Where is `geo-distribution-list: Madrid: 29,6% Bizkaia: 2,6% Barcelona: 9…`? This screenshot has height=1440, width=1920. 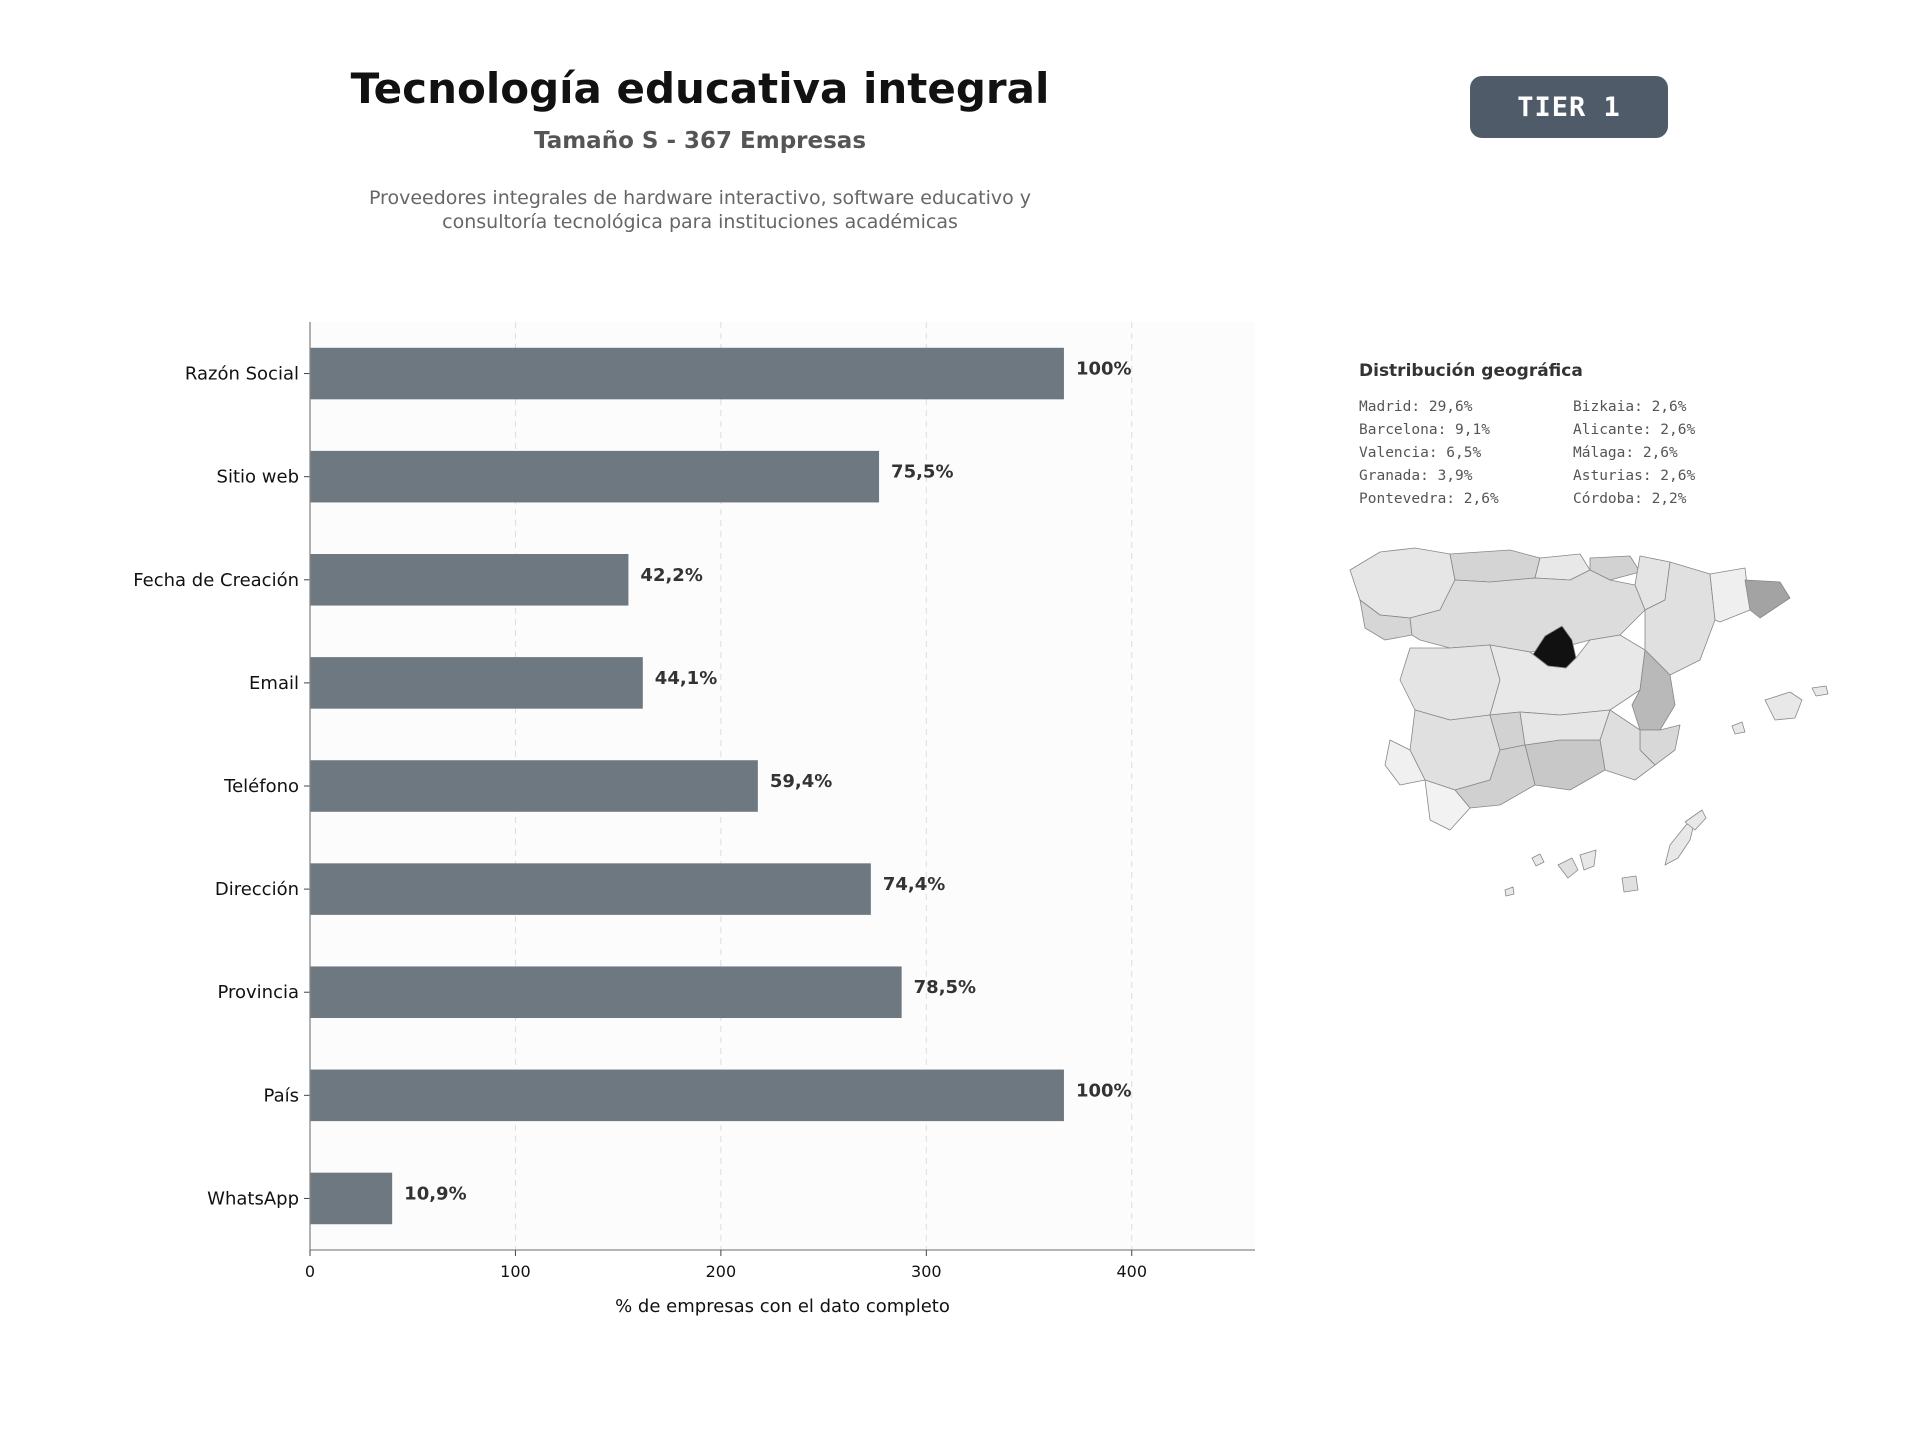
geo-distribution-list: Madrid: 29,6% Bizkaia: 2,6% Barcelona: 9… is located at coordinates (1549, 453).